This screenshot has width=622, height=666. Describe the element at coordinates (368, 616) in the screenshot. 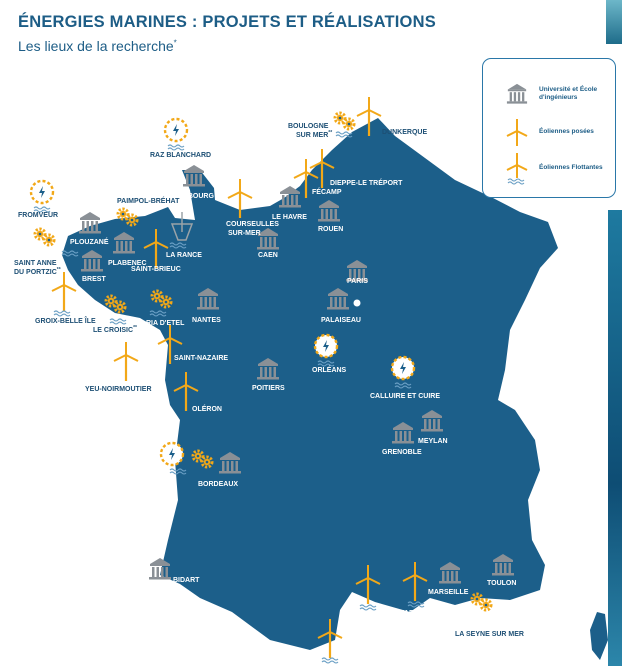

I see `label-gruissan: GRUISSAN` at that location.